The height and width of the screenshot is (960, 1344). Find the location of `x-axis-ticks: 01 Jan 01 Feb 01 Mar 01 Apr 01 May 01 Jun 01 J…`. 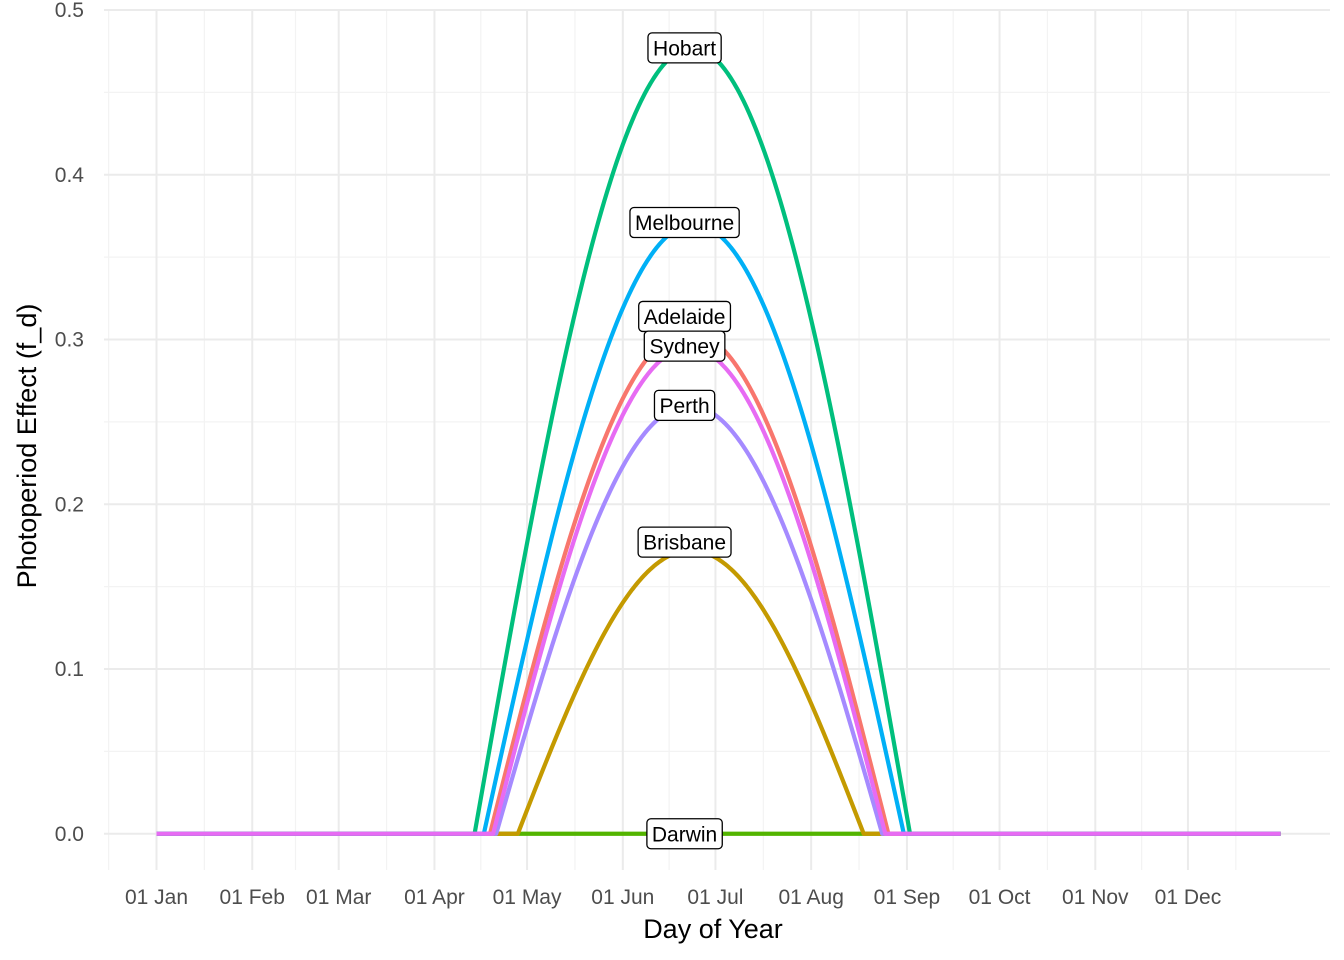

x-axis-ticks: 01 Jan 01 Feb 01 Mar 01 Apr 01 May 01 Jun 01 J… is located at coordinates (673, 897).